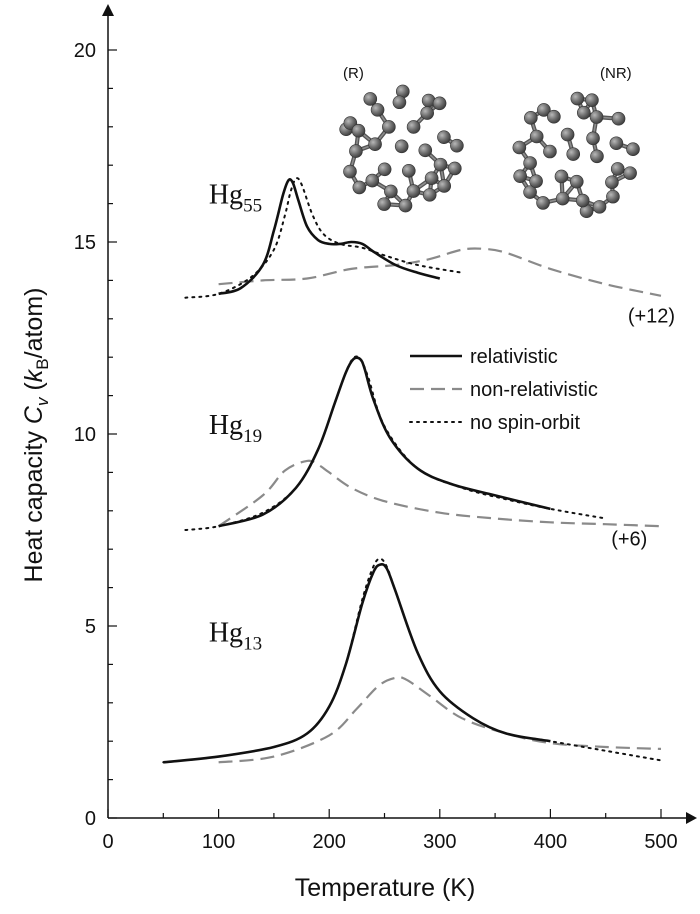 The height and width of the screenshot is (914, 700). What do you see at coordinates (440, 720) in the screenshot?
I see `series-line-hg13-non-relativistic` at bounding box center [440, 720].